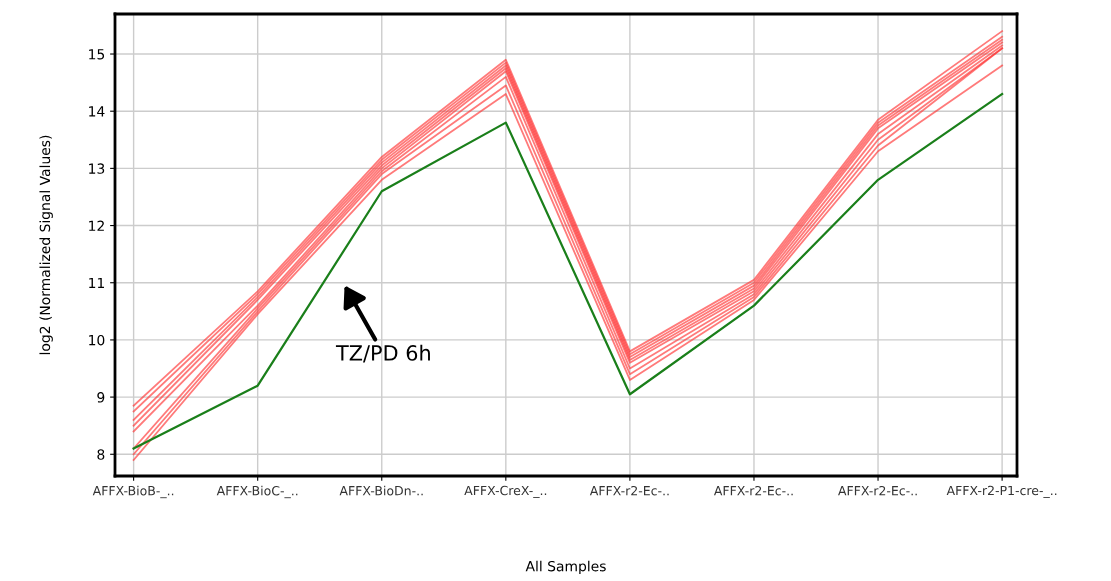 The image size is (1111, 581). I want to click on y-tick-label: 12, so click(96, 225).